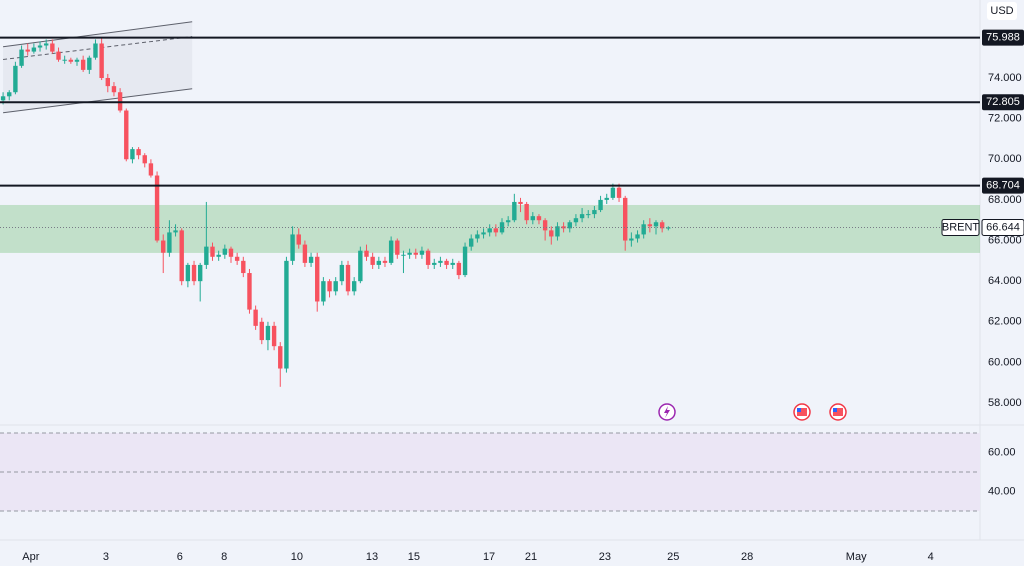  I want to click on x-tick-label: 28, so click(747, 557).